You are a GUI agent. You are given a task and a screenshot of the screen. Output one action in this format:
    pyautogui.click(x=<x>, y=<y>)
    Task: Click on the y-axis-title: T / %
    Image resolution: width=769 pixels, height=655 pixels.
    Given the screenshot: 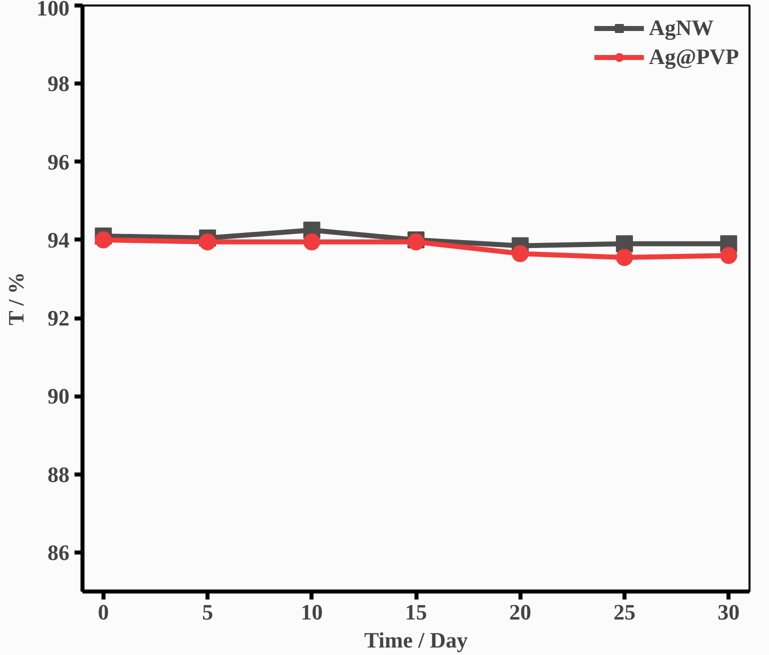 What is the action you would take?
    pyautogui.click(x=16, y=299)
    